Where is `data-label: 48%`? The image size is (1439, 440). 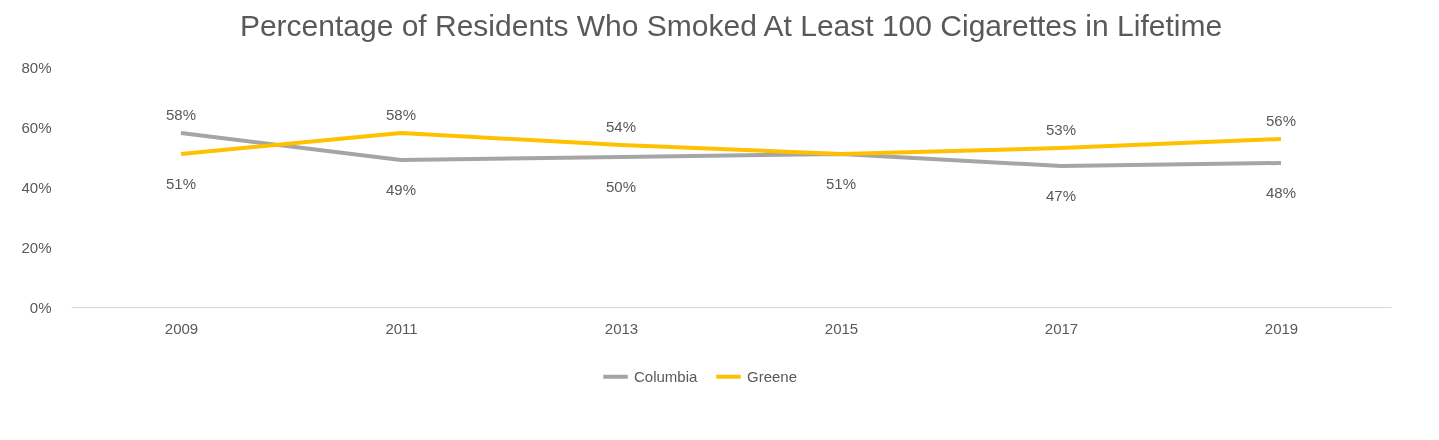 data-label: 48% is located at coordinates (1281, 192).